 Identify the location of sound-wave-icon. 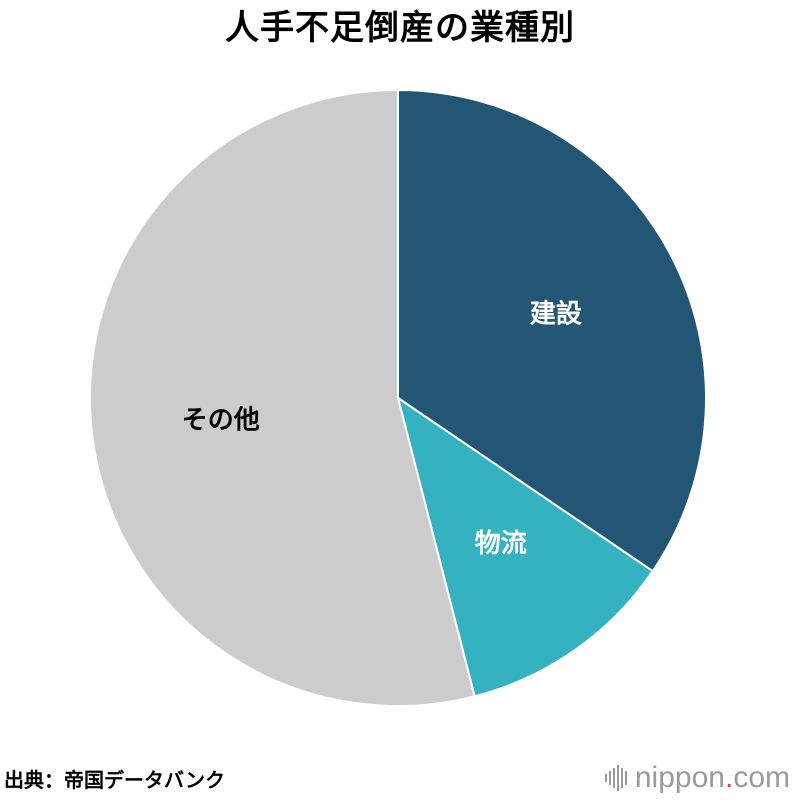
(615, 778).